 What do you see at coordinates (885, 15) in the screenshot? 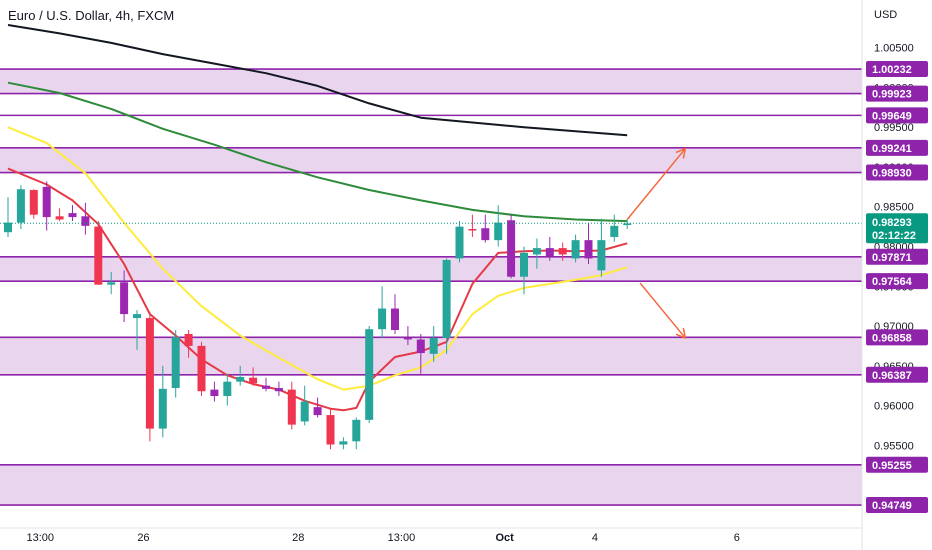
I see `currency-label: USD` at bounding box center [885, 15].